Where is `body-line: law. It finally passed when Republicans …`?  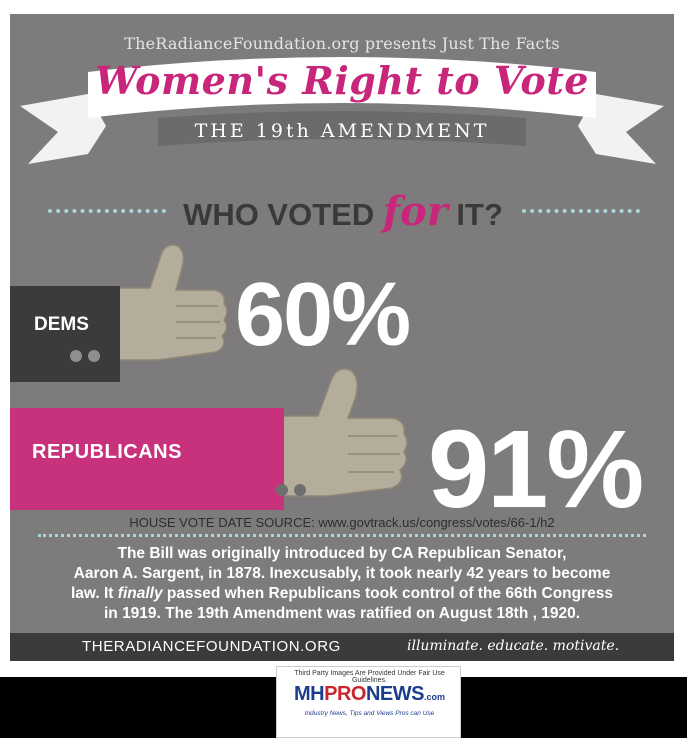
body-line: law. It finally passed when Republicans … is located at coordinates (342, 594).